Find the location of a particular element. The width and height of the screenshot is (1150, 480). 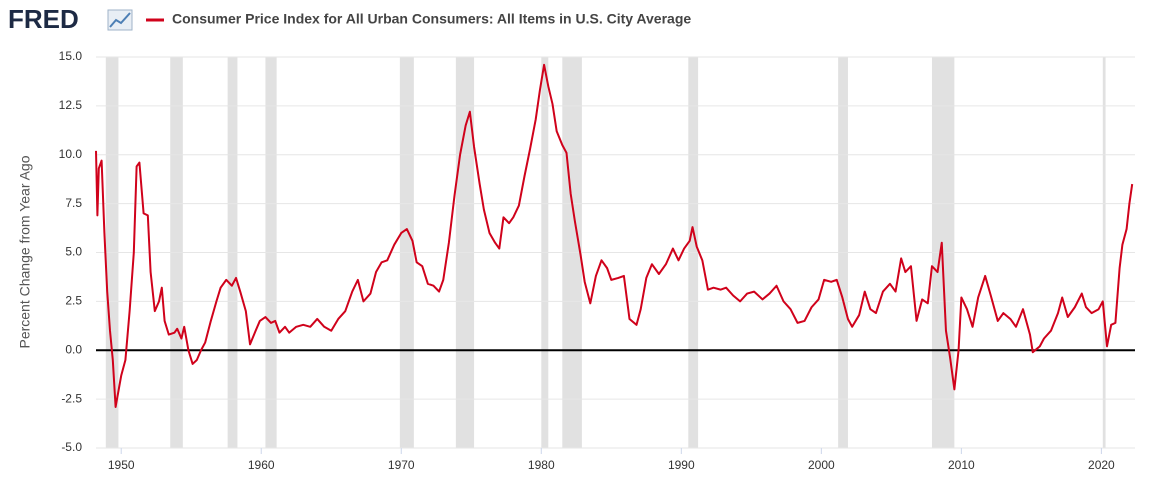

y-axis-label: Percent Change from Year Ago is located at coordinates (25, 251).